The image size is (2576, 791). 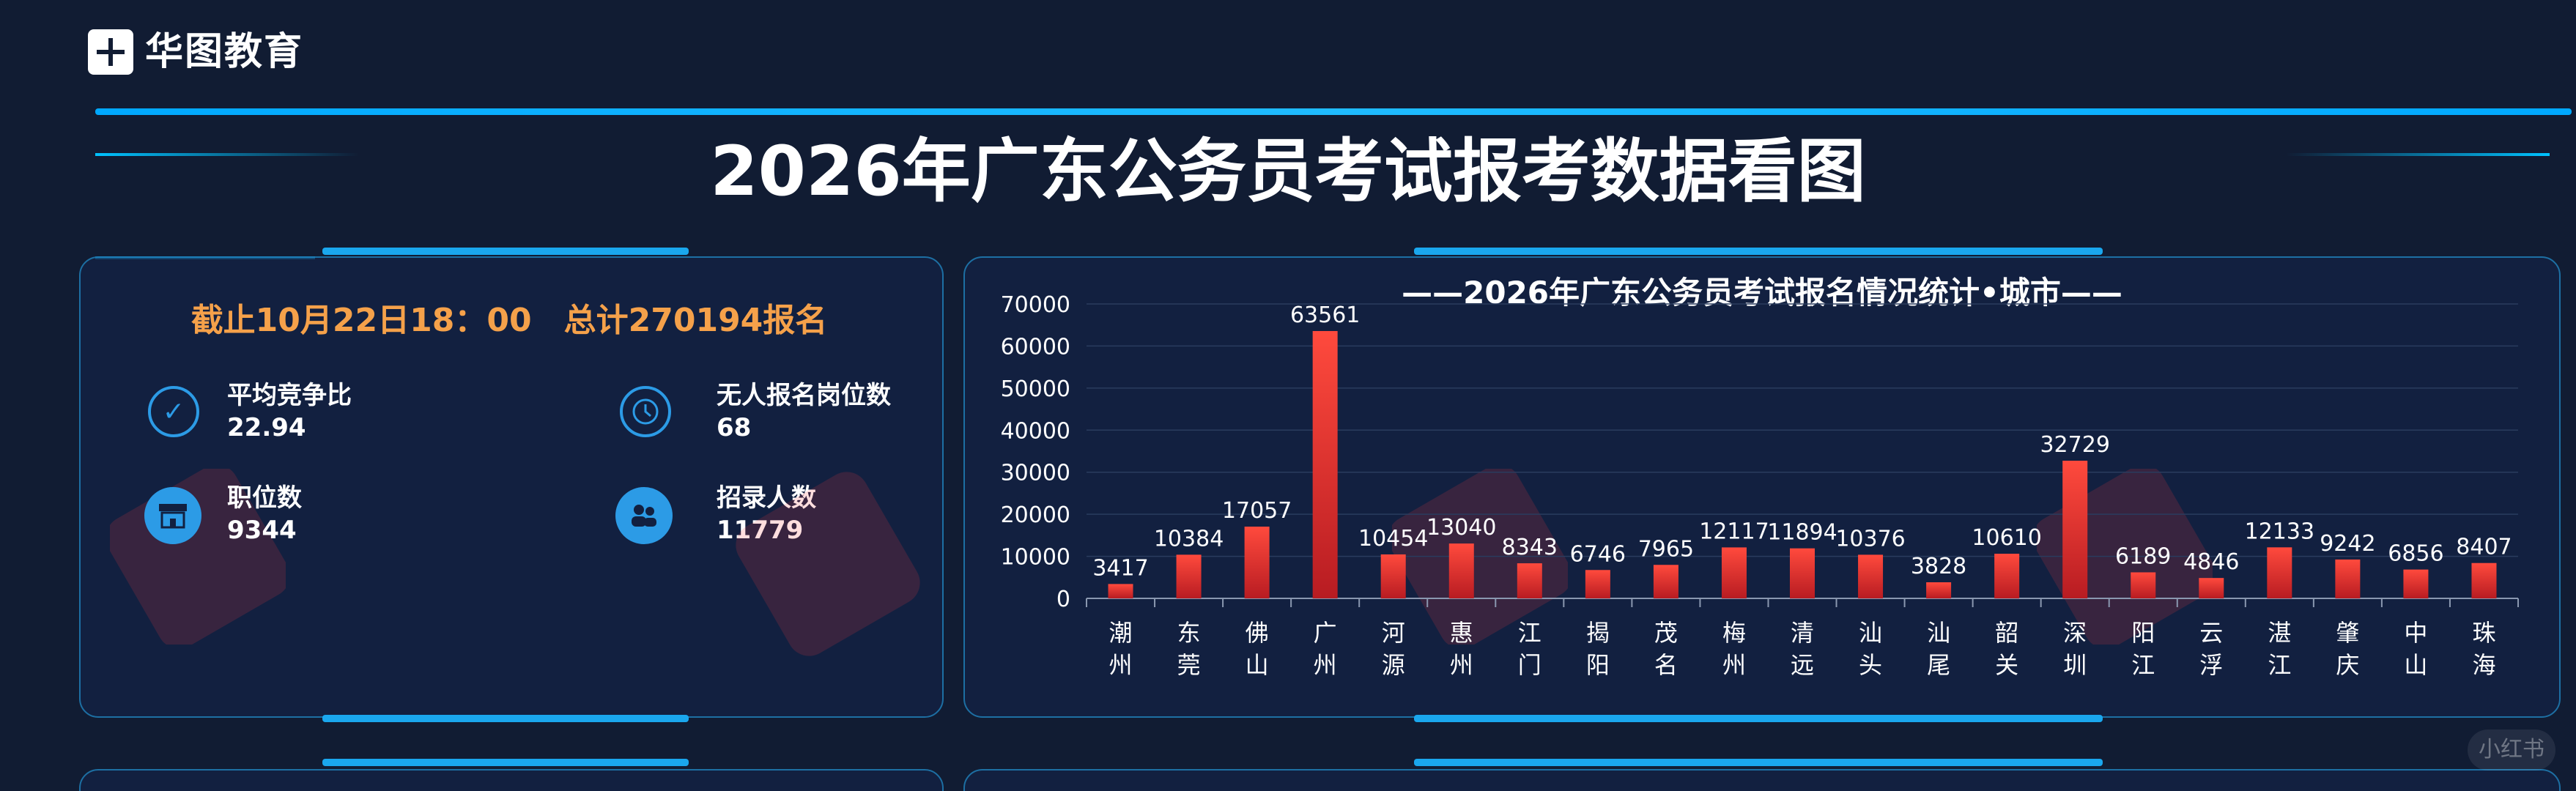 I want to click on x-tick-label: 揭阳, so click(x=1598, y=649).